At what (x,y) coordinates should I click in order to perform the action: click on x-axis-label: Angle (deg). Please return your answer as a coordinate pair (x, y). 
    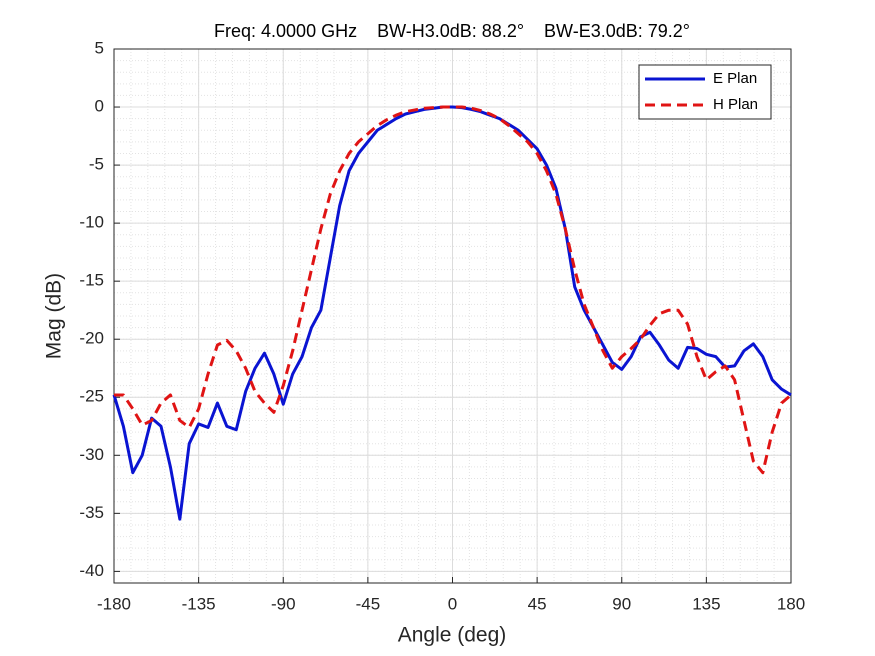
    Looking at the image, I should click on (452, 635).